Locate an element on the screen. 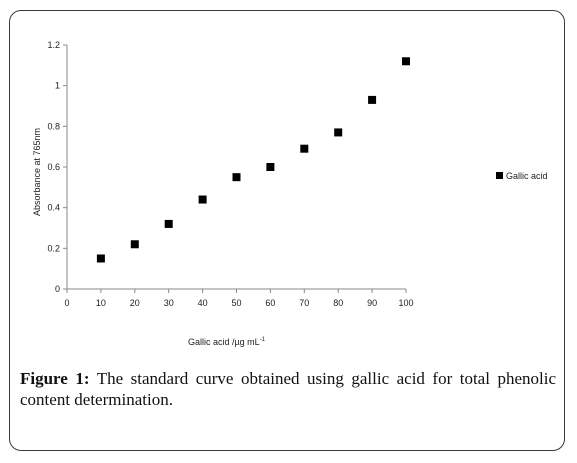 The image size is (577, 463). y-tick-label: 0.2 is located at coordinates (53, 248).